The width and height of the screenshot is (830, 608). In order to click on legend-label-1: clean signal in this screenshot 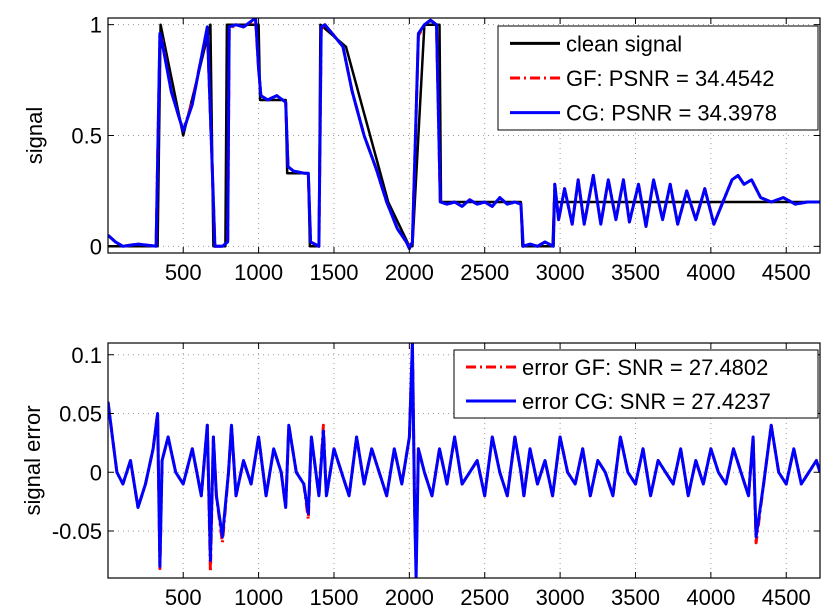, I will do `click(624, 43)`.